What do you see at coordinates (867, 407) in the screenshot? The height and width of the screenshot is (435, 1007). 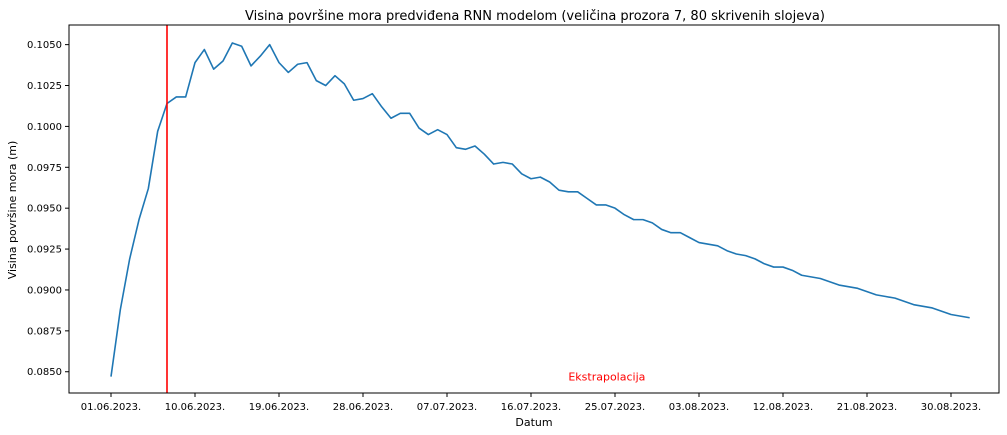 I see `x-tick-label: 21.08.2023.` at bounding box center [867, 407].